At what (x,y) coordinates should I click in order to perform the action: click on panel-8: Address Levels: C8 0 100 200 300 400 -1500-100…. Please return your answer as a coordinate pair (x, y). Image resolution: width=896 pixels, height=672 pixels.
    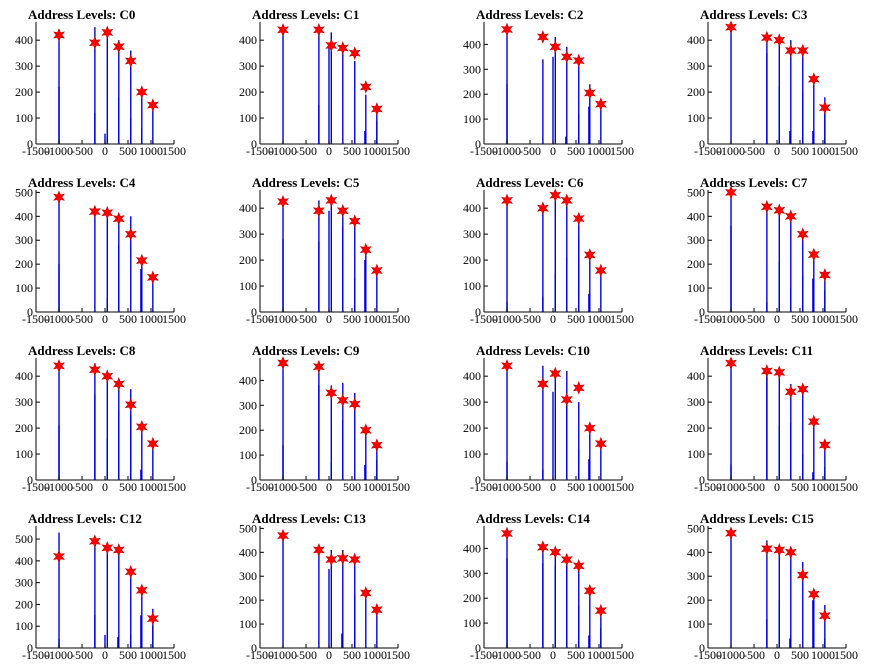
    Looking at the image, I should click on (100, 418).